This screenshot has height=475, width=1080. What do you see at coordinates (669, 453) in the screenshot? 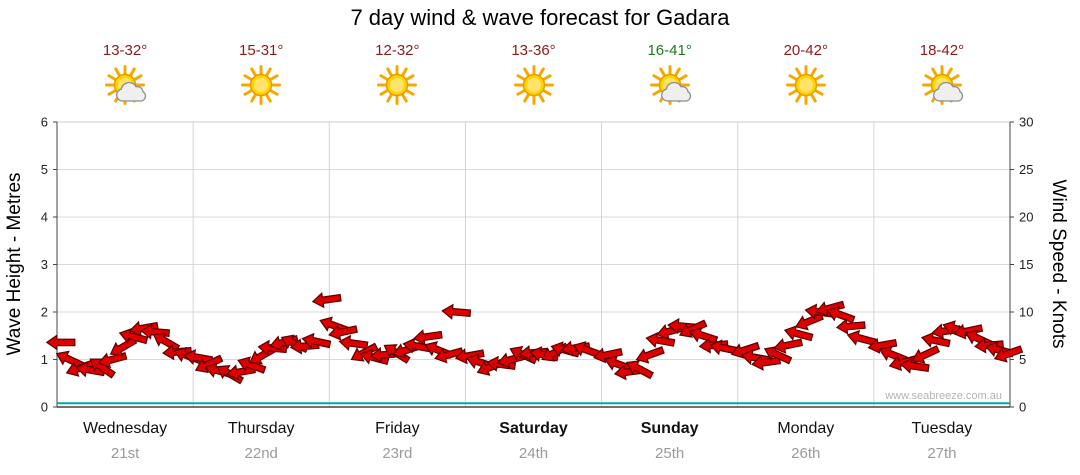
I see `day-date-label: 25th` at bounding box center [669, 453].